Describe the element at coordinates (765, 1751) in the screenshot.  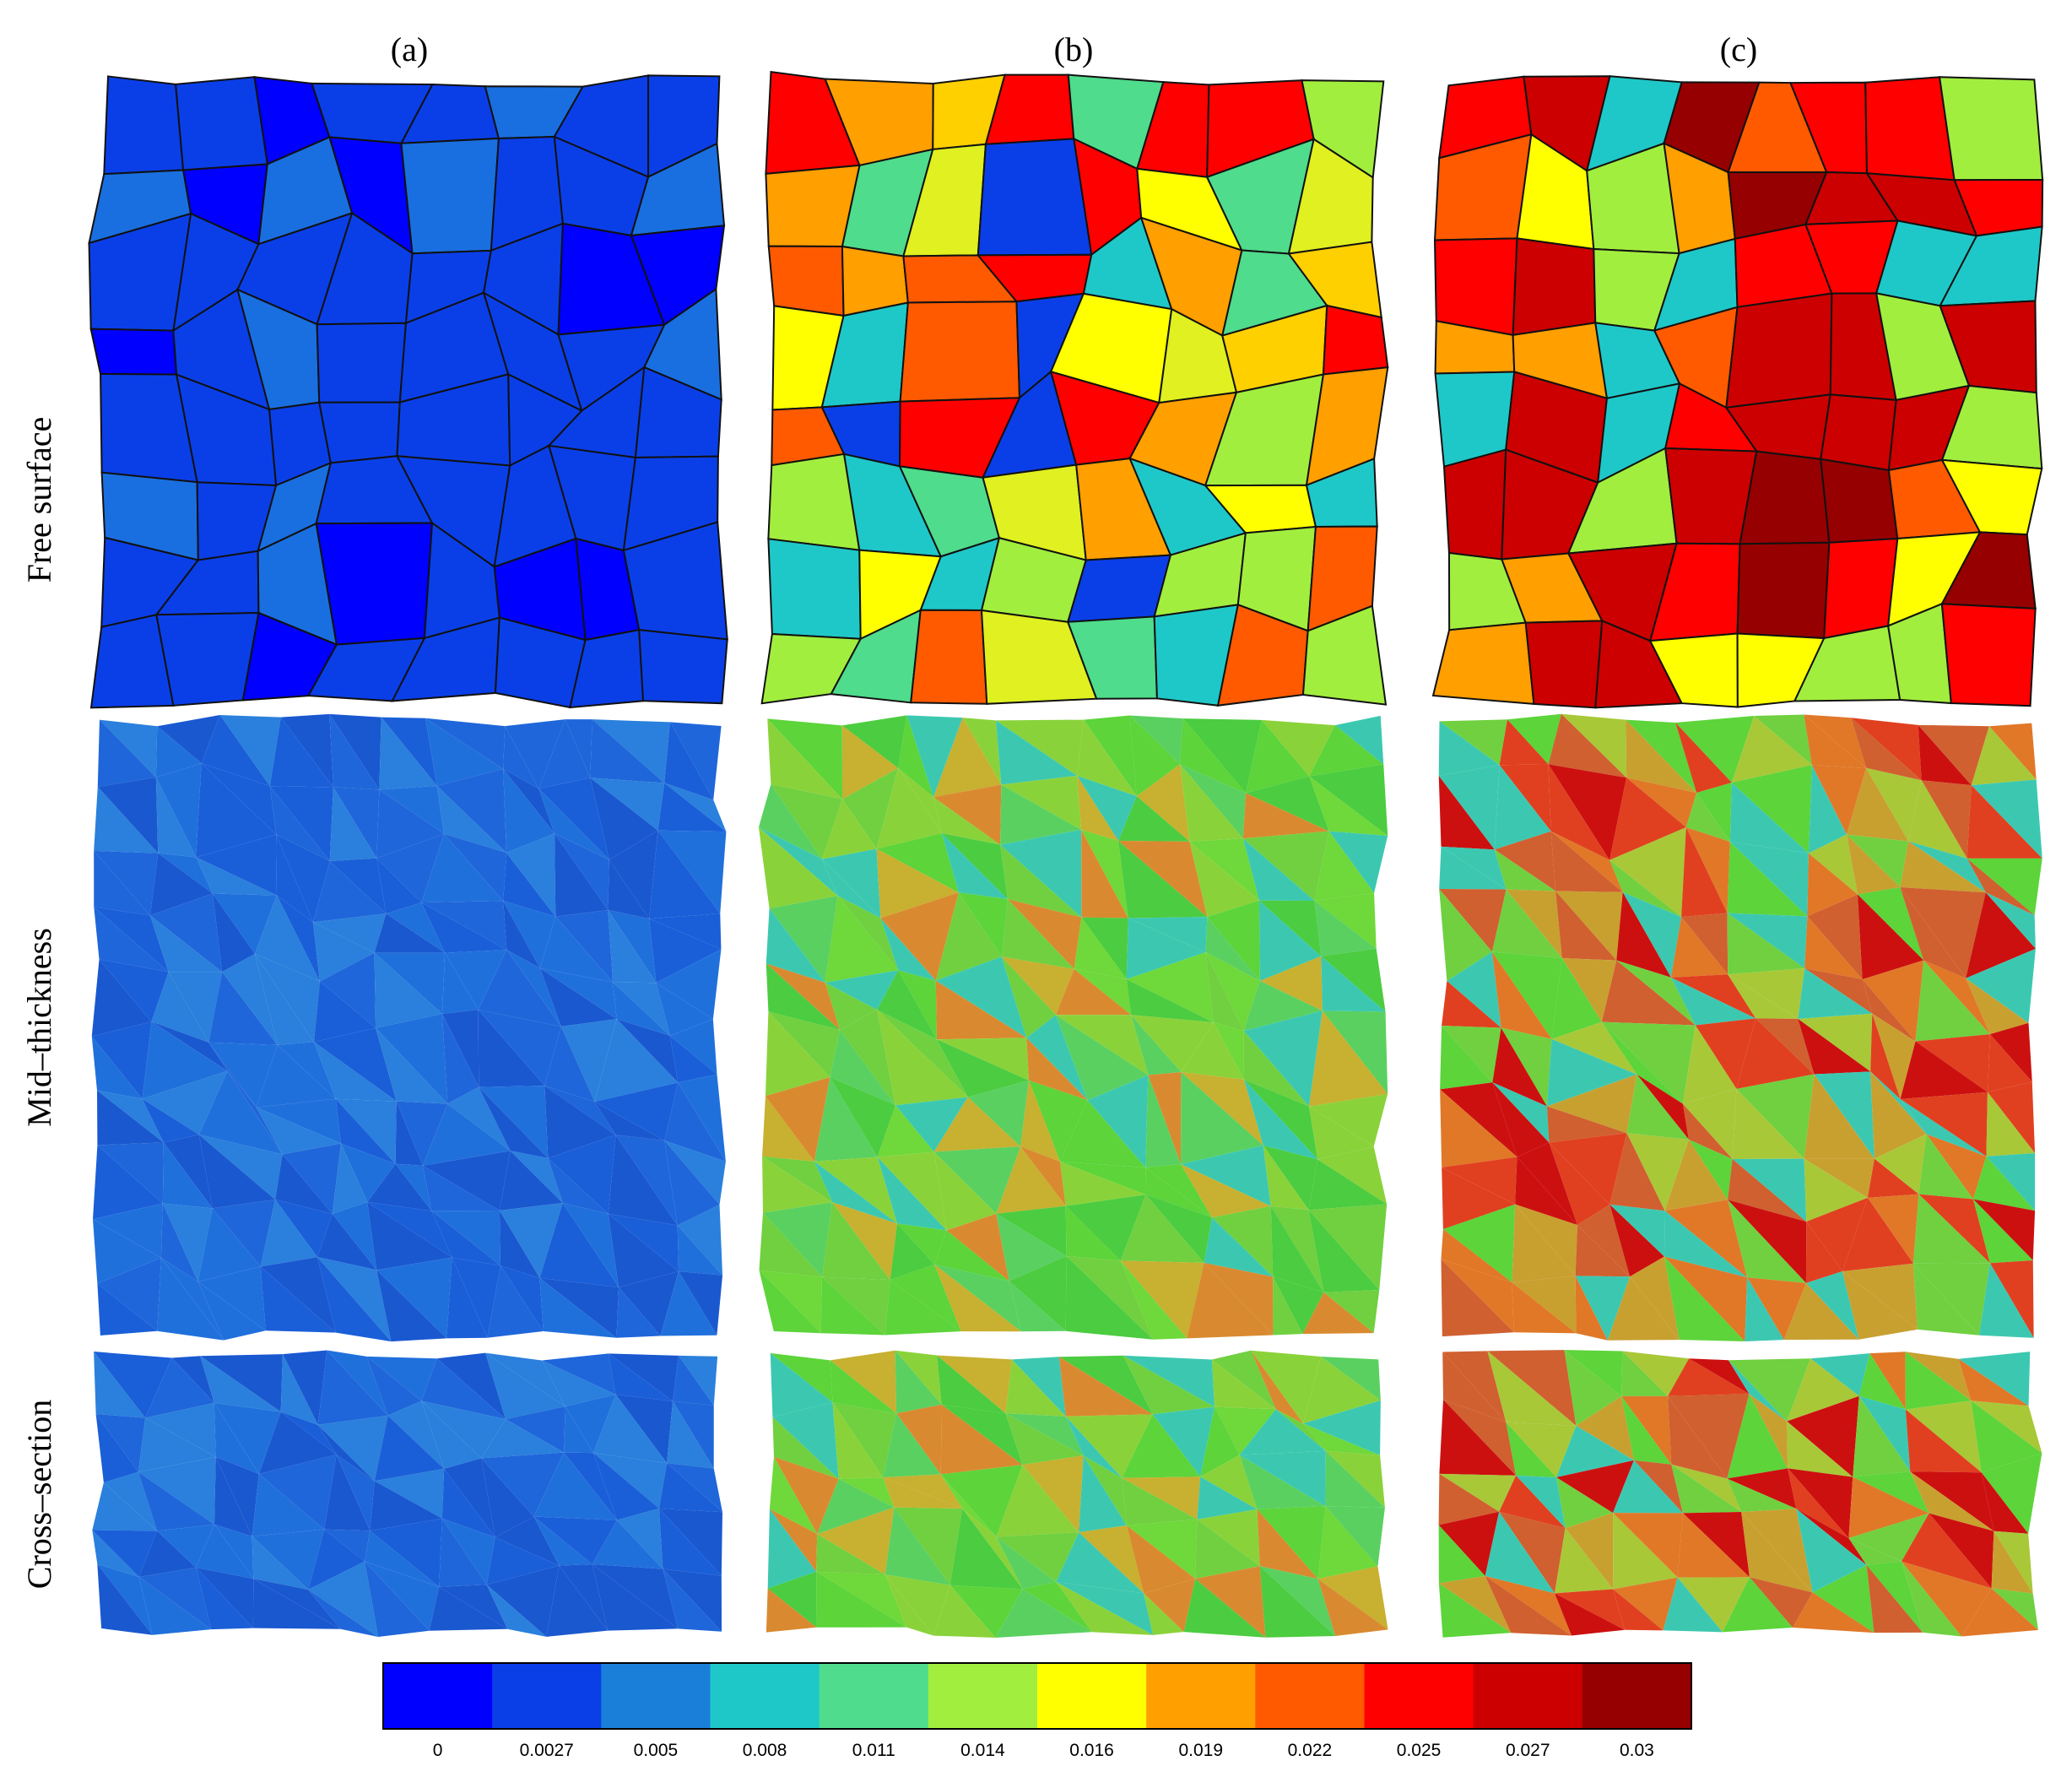
I see `colorbar-label: 0.008` at that location.